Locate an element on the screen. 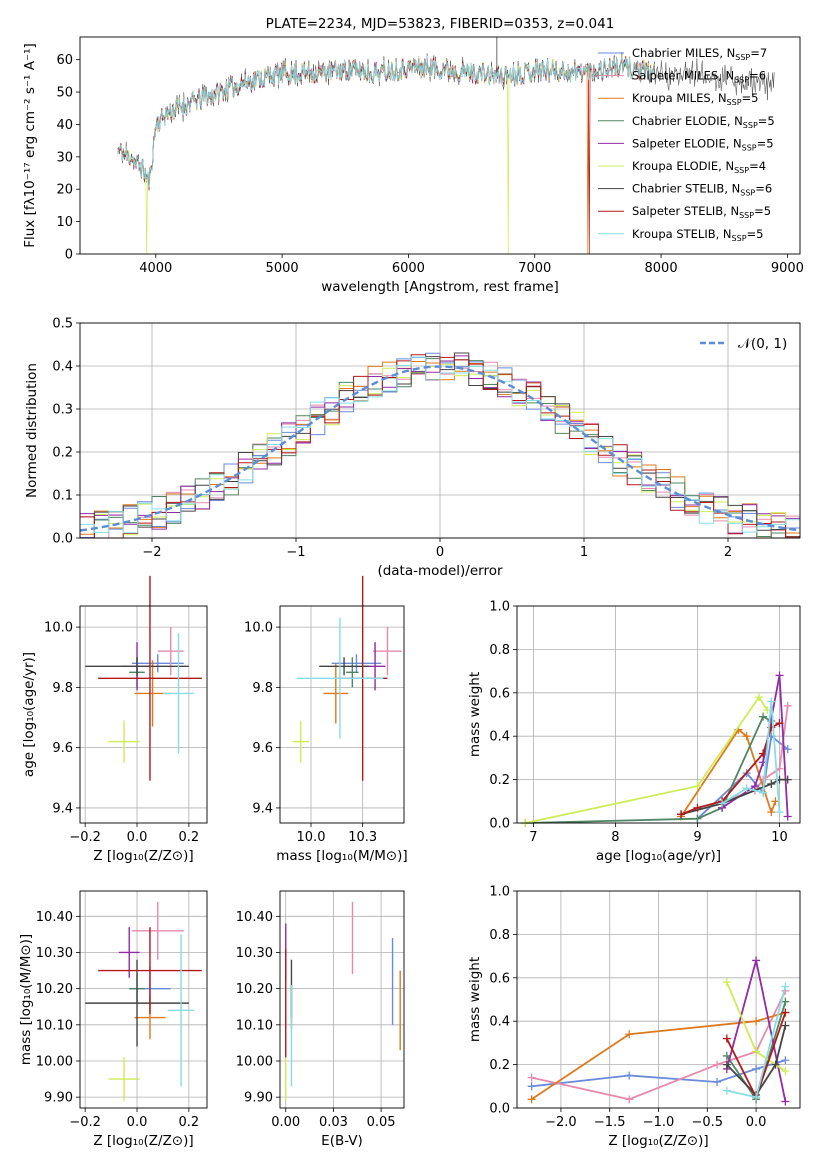 The image size is (819, 1170). y-tick-label: 40 is located at coordinates (64, 125).